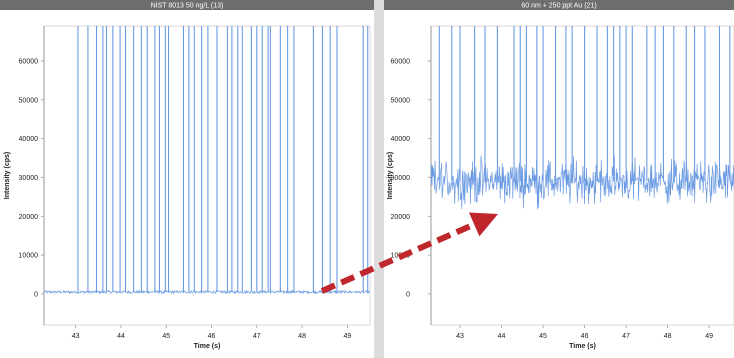 Image resolution: width=734 pixels, height=358 pixels. I want to click on arrow-head, so click(483, 224).